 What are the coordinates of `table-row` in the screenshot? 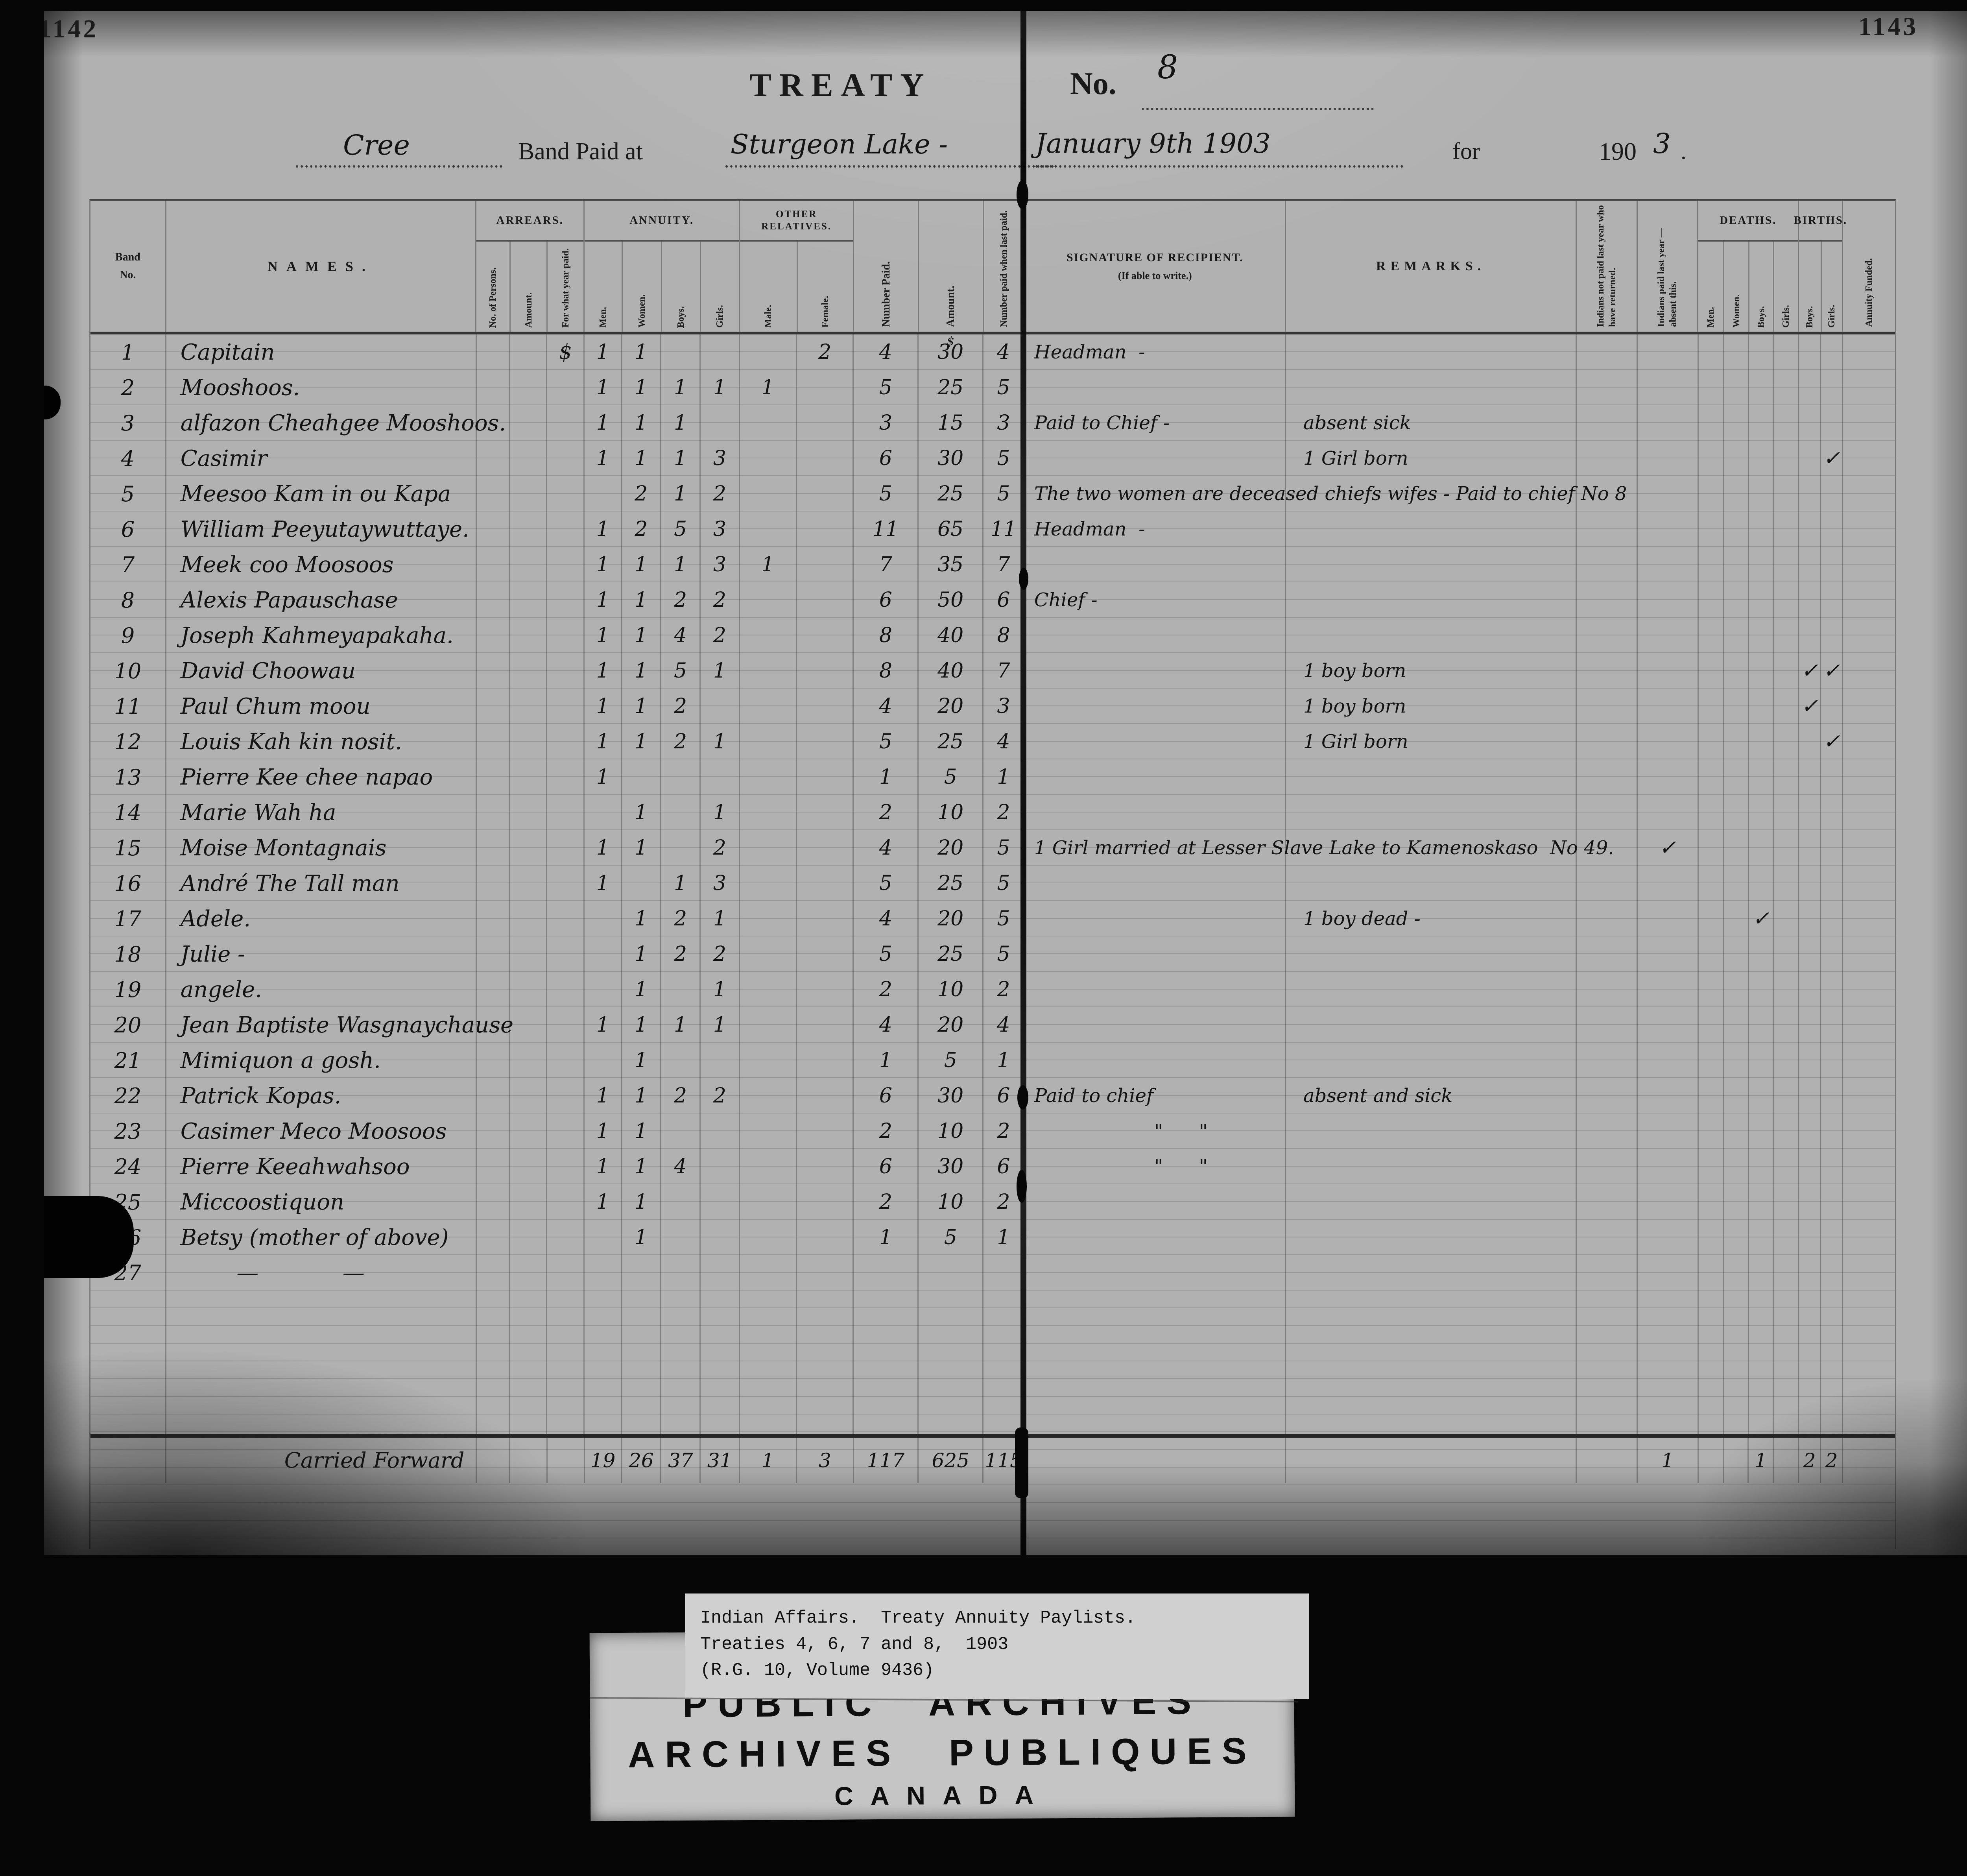 It's located at (993, 1364).